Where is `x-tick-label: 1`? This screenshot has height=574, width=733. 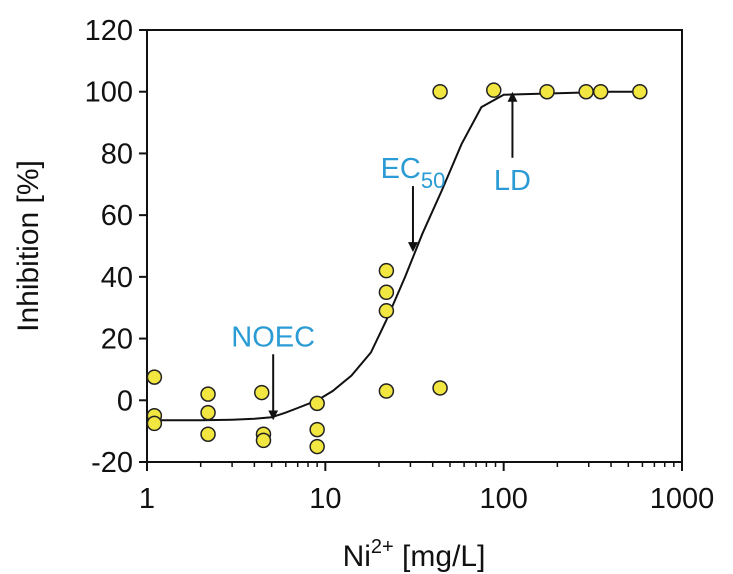 x-tick-label: 1 is located at coordinates (147, 499).